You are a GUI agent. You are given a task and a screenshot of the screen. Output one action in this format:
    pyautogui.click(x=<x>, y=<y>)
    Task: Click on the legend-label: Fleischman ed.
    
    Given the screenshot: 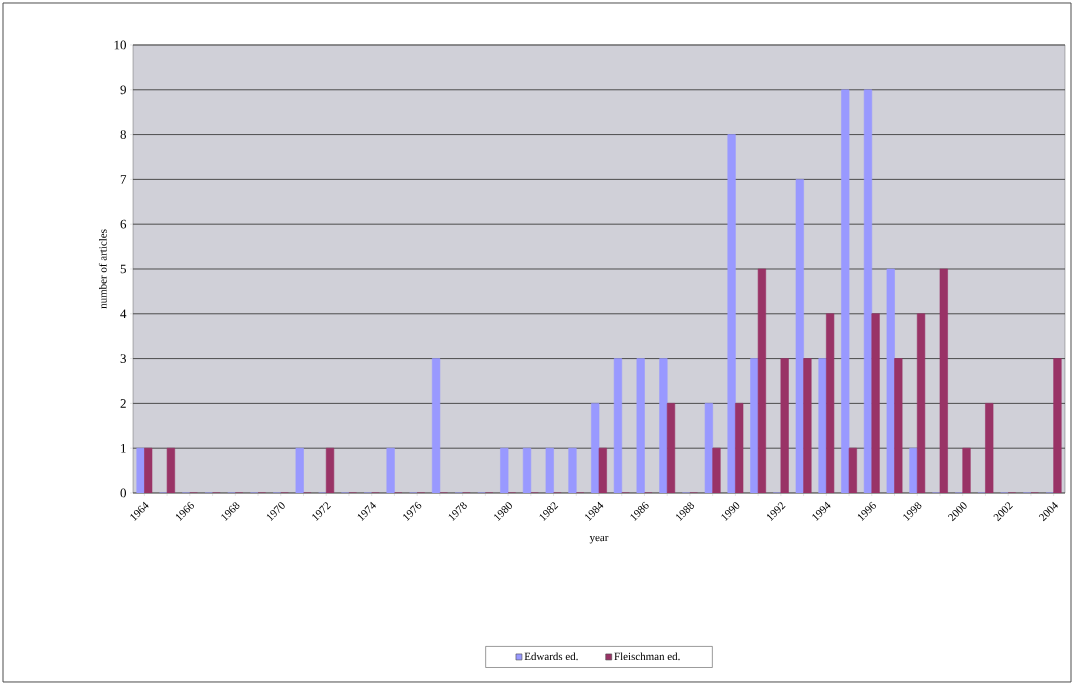 What is the action you would take?
    pyautogui.click(x=647, y=656)
    